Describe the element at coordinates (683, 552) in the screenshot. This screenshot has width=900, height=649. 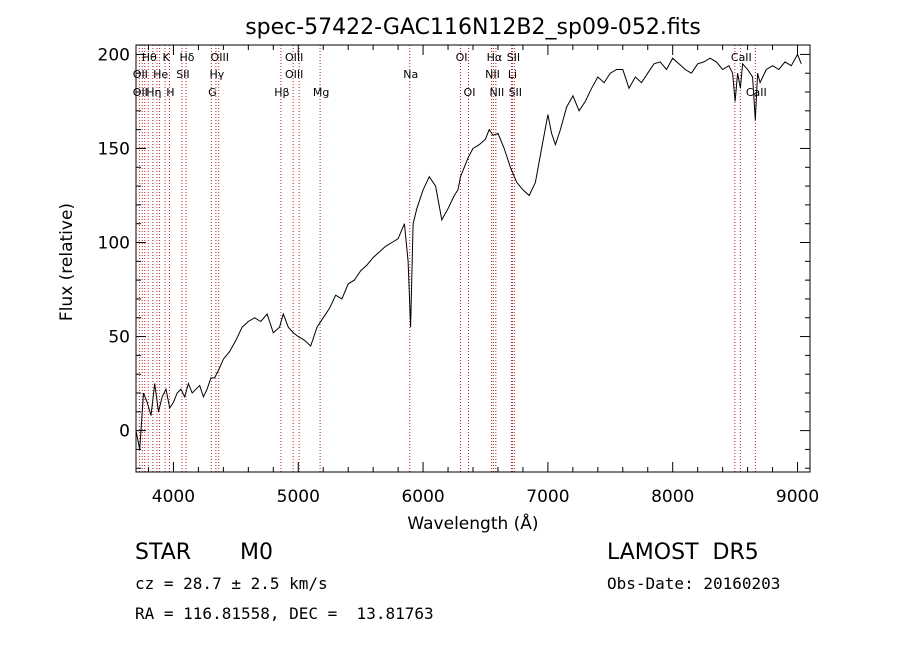
I see `survey-name: LAMOST DR5` at that location.